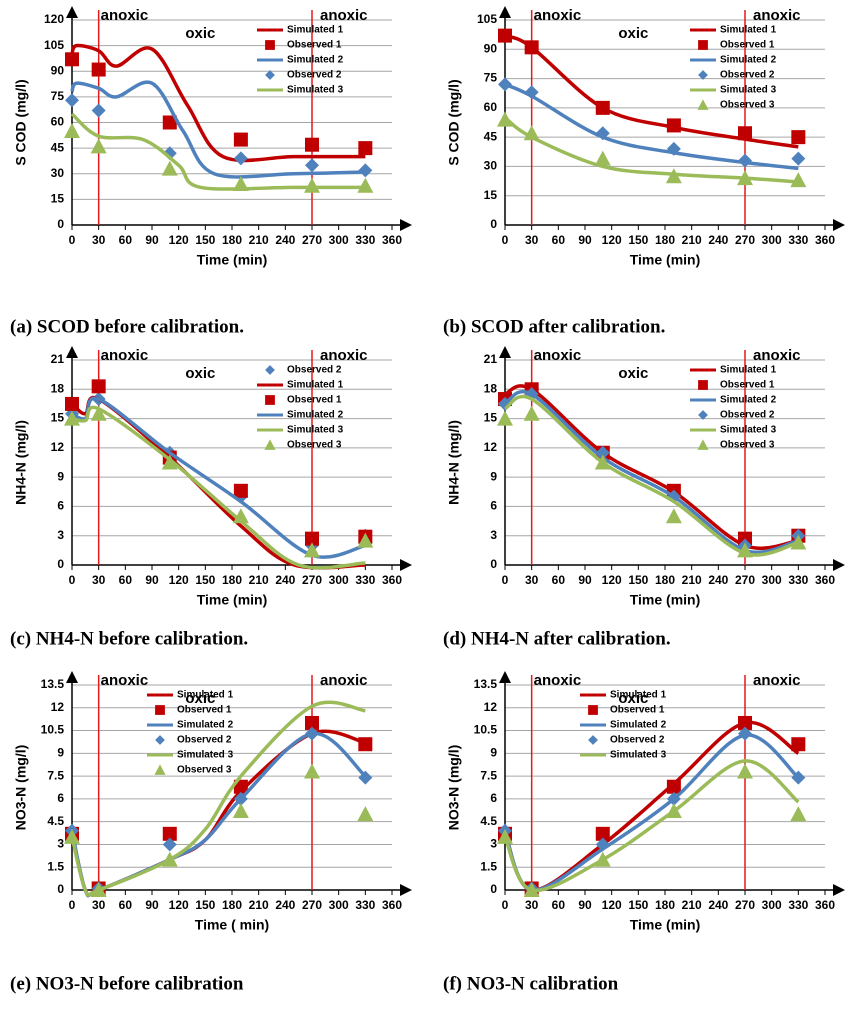 This screenshot has width=866, height=1019. What do you see at coordinates (493, 798) in the screenshot?
I see `y-tick-label: 6` at bounding box center [493, 798].